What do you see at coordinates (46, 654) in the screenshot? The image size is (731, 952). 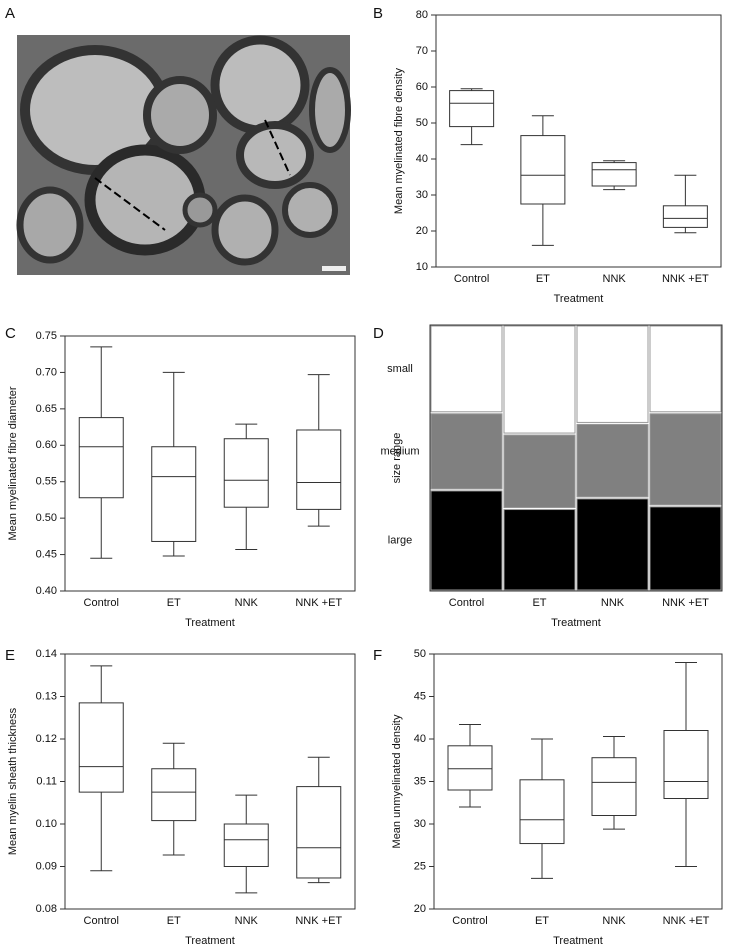 I see `y-tick-label: 0.14` at bounding box center [46, 654].